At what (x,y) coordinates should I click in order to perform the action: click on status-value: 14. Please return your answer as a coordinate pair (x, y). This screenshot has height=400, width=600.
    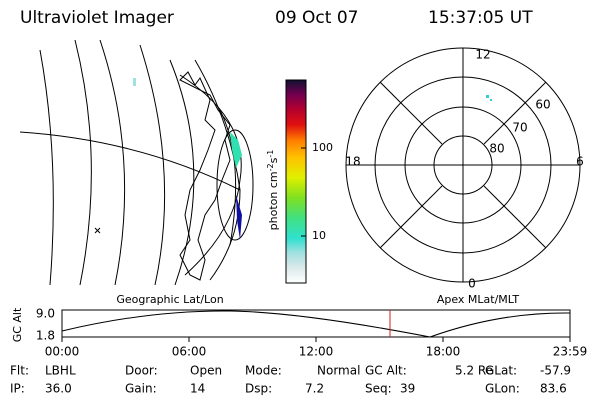
    Looking at the image, I should click on (197, 389).